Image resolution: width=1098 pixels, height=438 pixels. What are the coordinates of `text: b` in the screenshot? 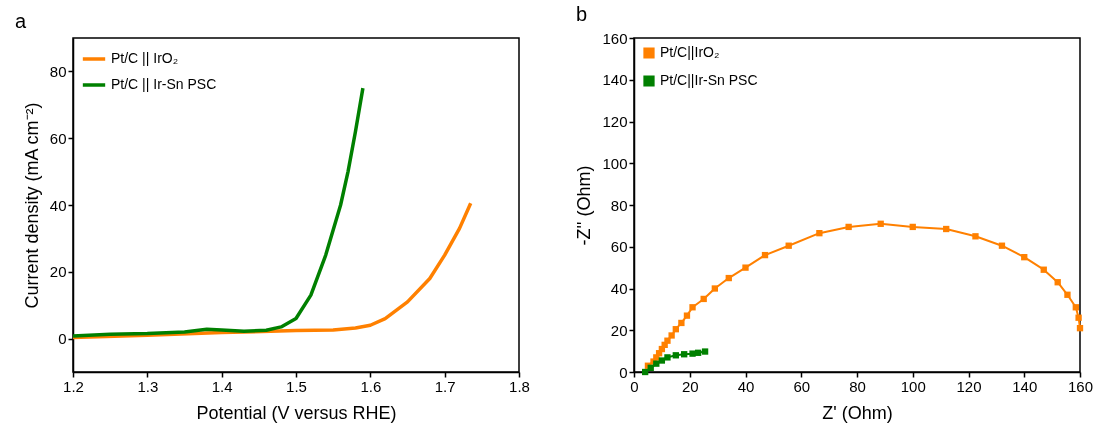 It's located at (582, 14).